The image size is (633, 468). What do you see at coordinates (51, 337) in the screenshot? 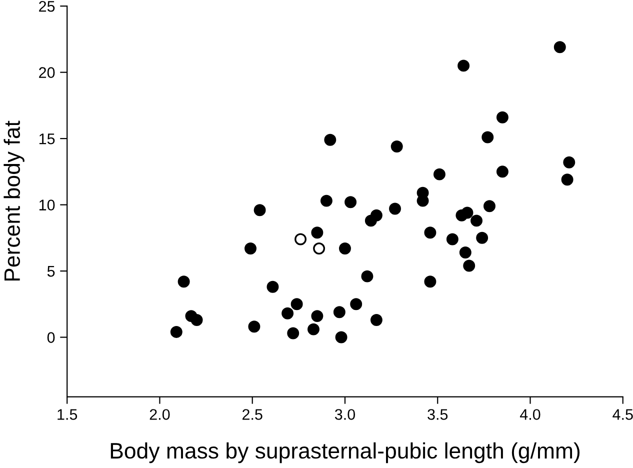
I see `y-tick-label: 0` at bounding box center [51, 337].